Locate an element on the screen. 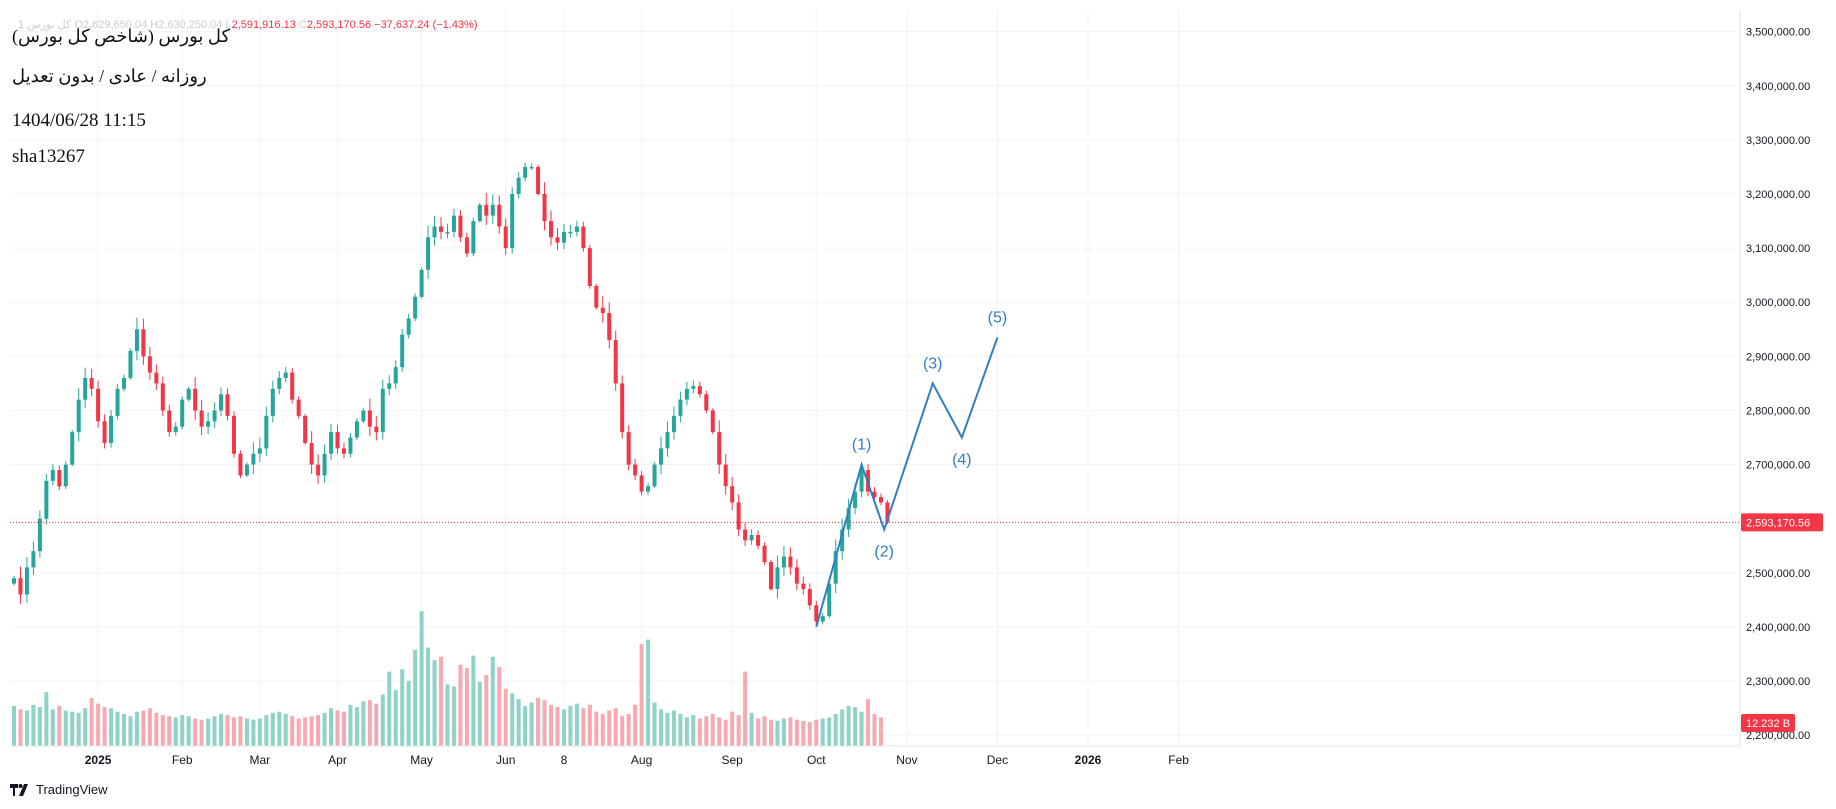 The image size is (1836, 809). x-axis-tick-label: Sep is located at coordinates (732, 760).